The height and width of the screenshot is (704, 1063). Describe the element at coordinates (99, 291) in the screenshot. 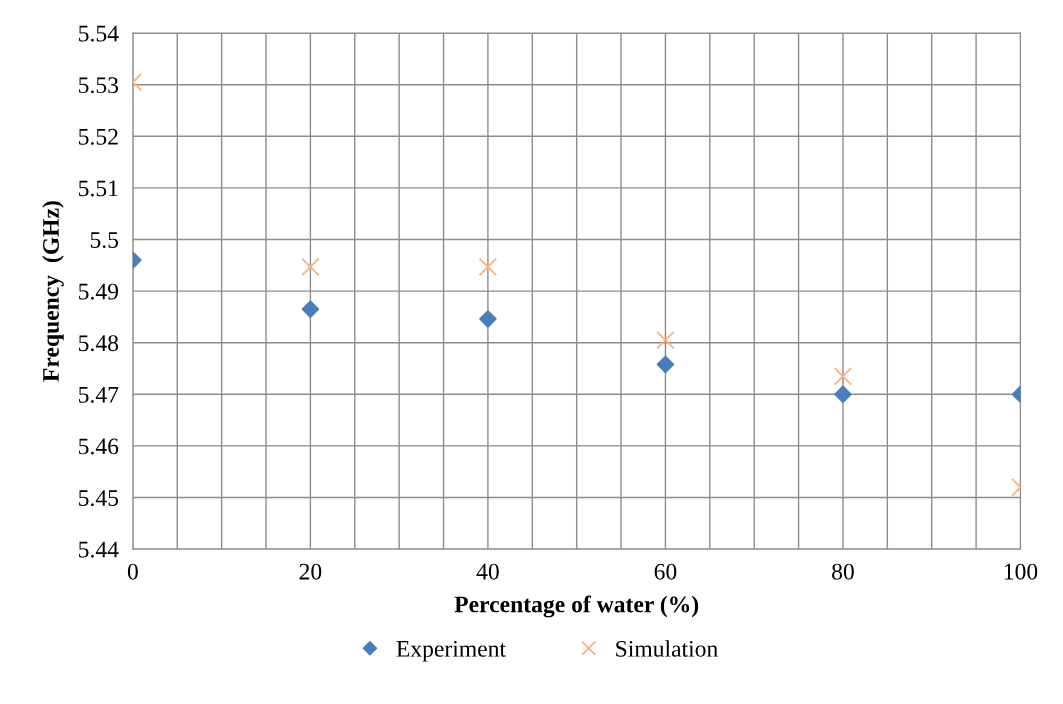

I see `y-tick-label: 5.49` at that location.